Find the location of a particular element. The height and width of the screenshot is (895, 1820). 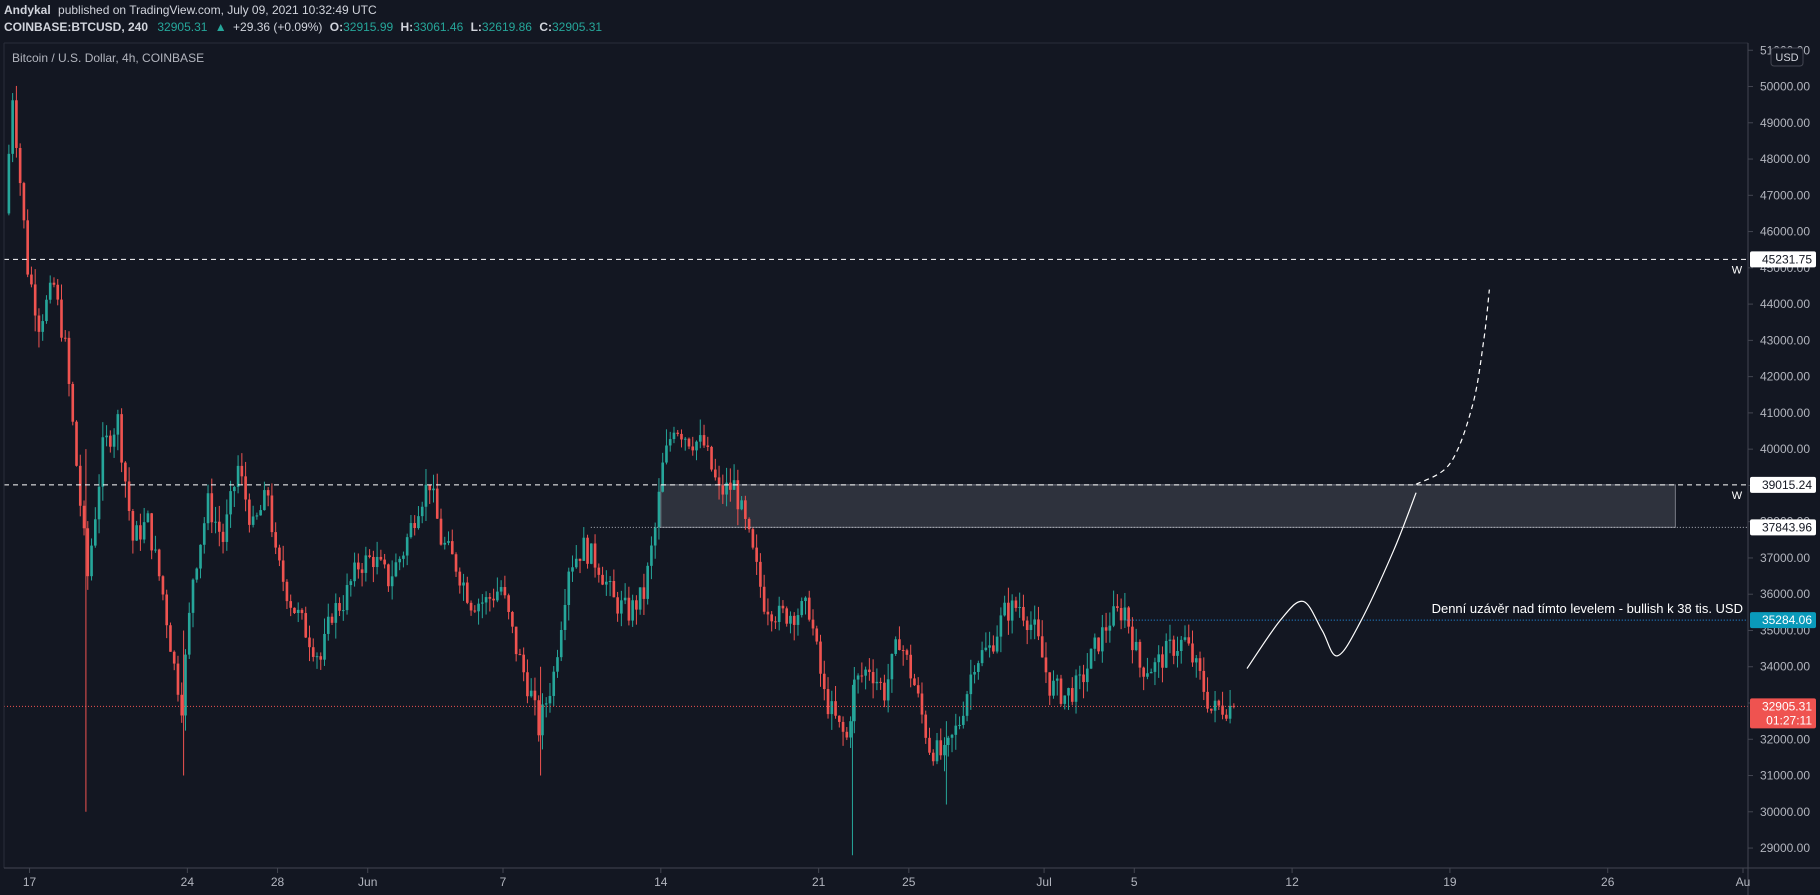

time-axis: 17 24 28 Jun 7 14 21 25 Jul 5 12 19 26 Au is located at coordinates (886, 878).